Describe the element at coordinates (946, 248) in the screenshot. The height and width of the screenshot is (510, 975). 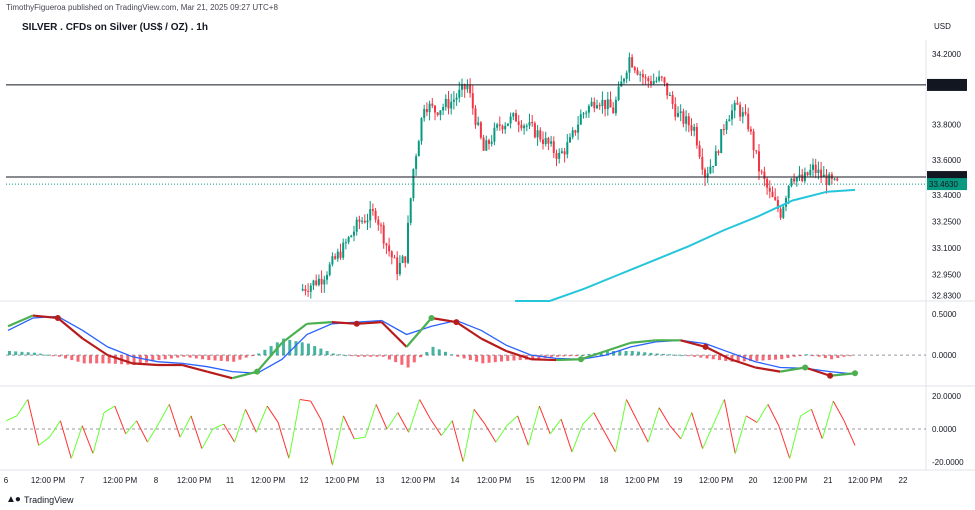
I see `price-tick-label: 33.1000` at that location.